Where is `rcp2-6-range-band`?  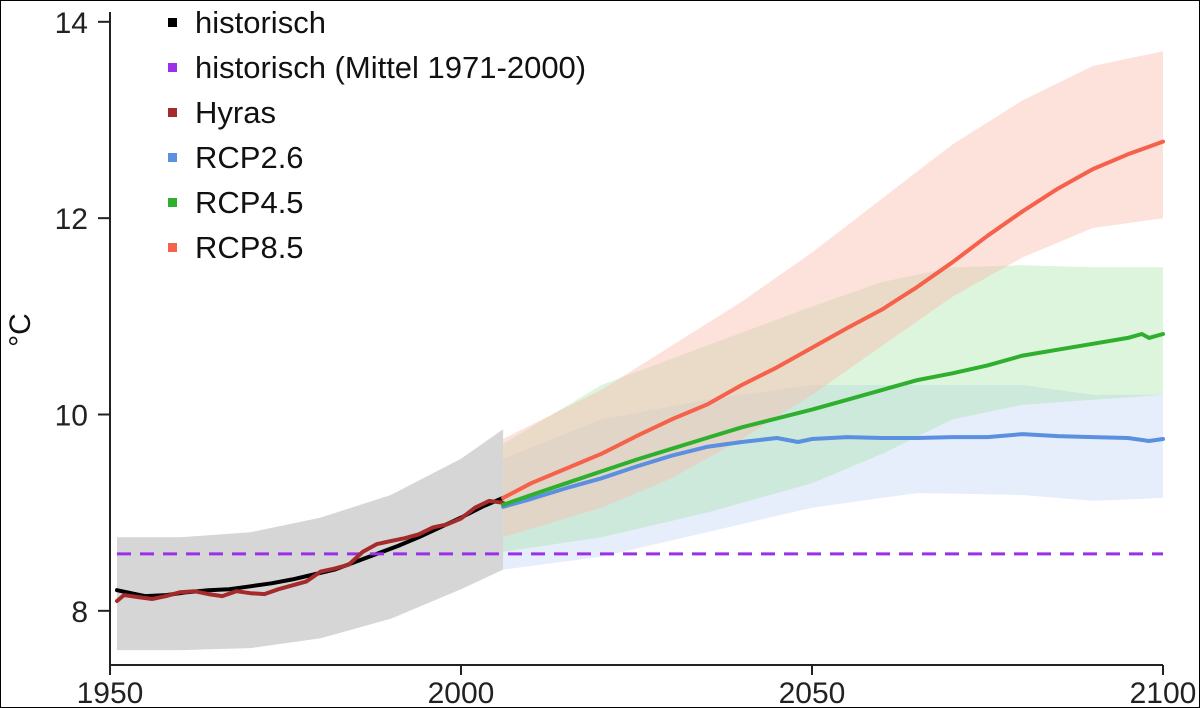
rcp2-6-range-band is located at coordinates (833, 477).